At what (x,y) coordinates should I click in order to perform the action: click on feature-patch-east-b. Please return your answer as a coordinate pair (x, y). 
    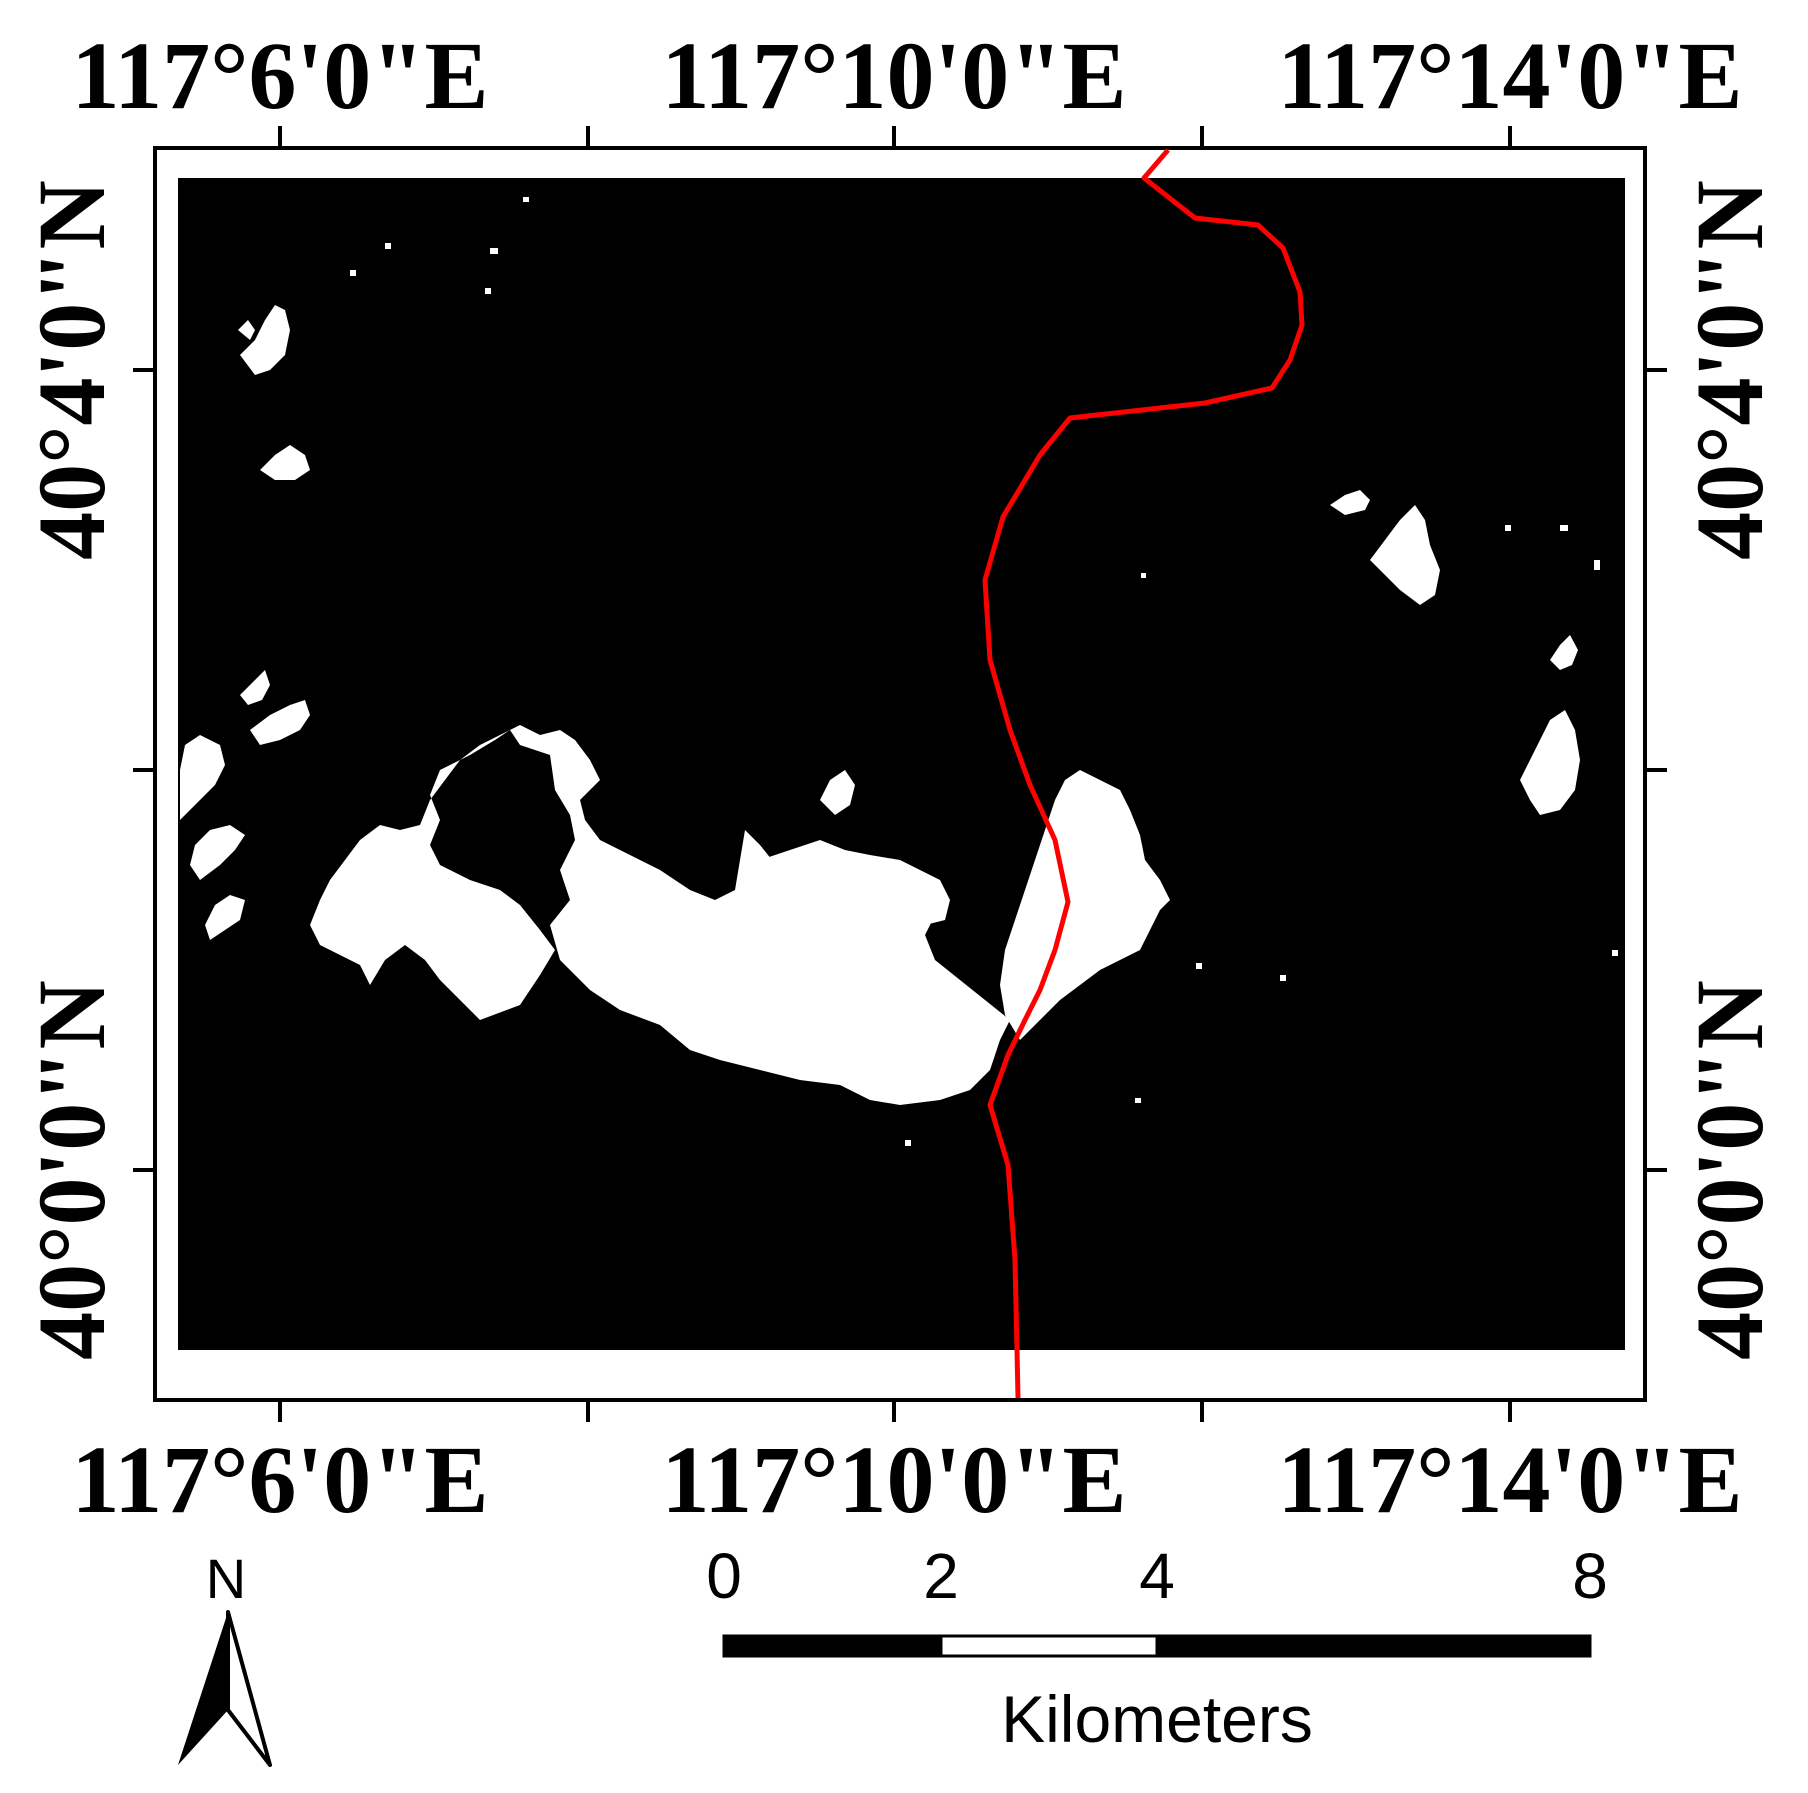
    Looking at the image, I should click on (1350, 502).